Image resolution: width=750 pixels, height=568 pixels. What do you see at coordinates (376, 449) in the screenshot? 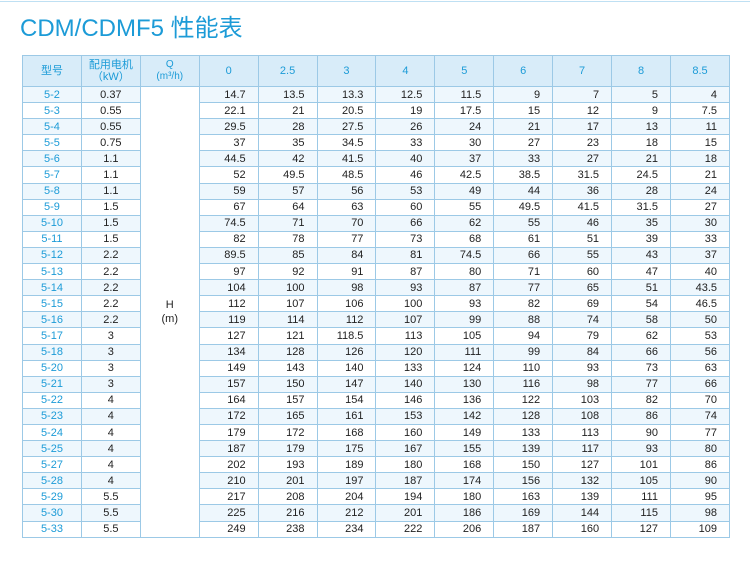
I see `table-row: 5-25 4 187 179 175 167 155 139 117 93 80` at bounding box center [376, 449].